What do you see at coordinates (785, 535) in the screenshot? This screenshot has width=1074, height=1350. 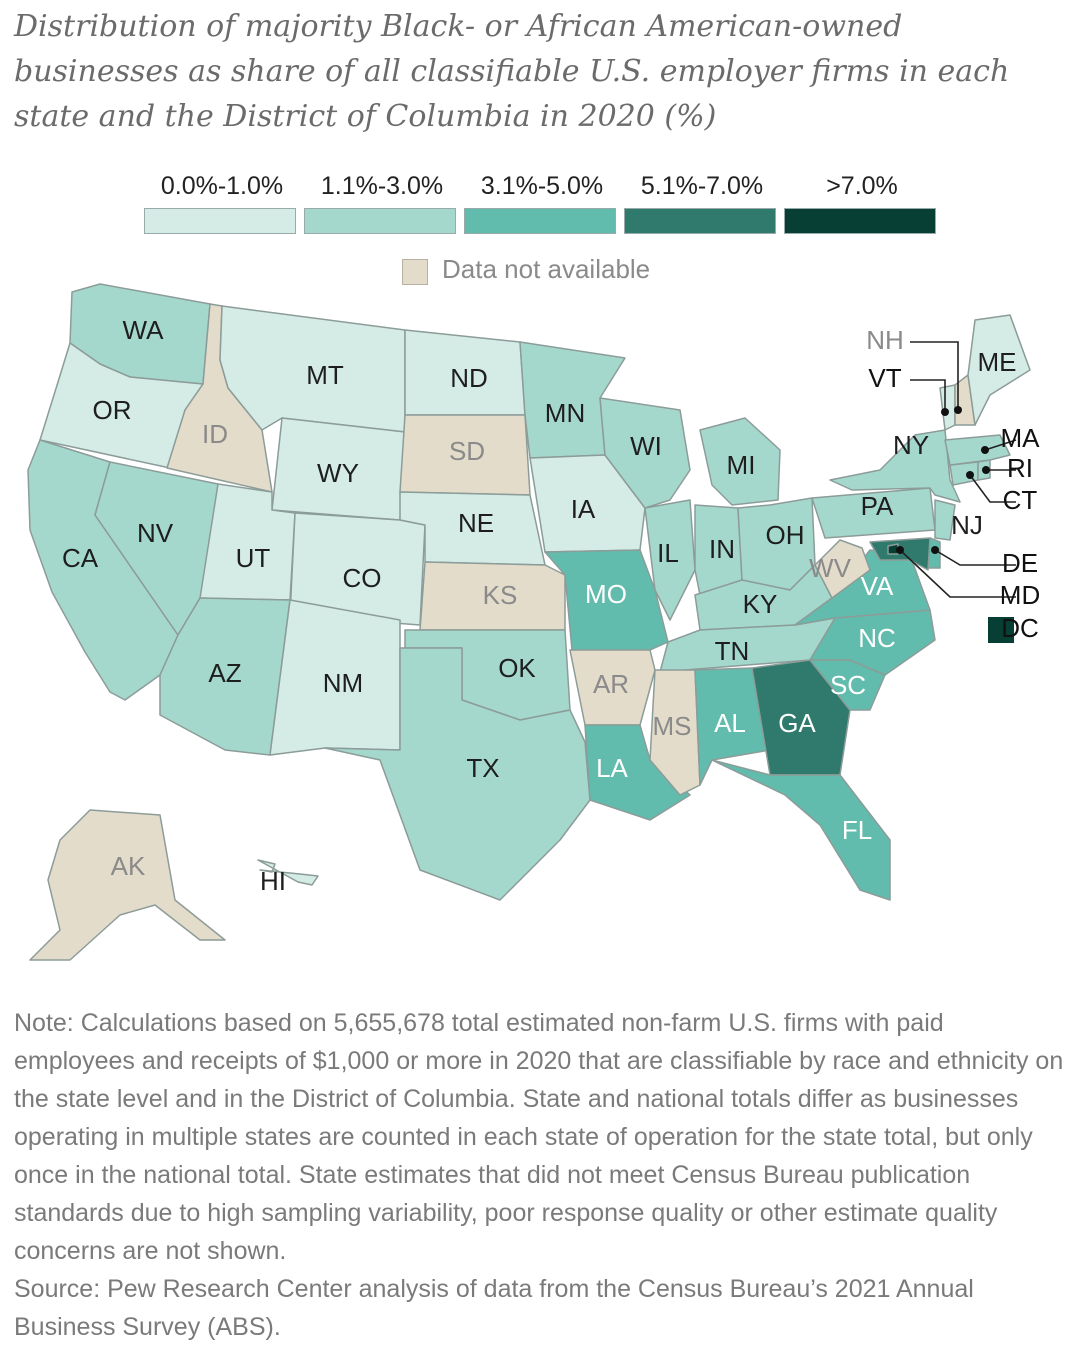 I see `state-label-oh: OH` at bounding box center [785, 535].